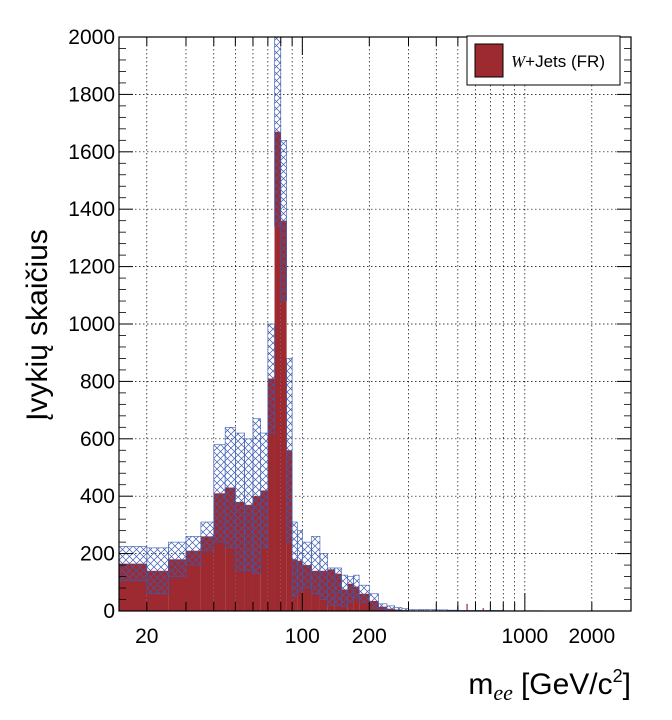  I want to click on legend: W+Jets (FR), so click(543, 60).